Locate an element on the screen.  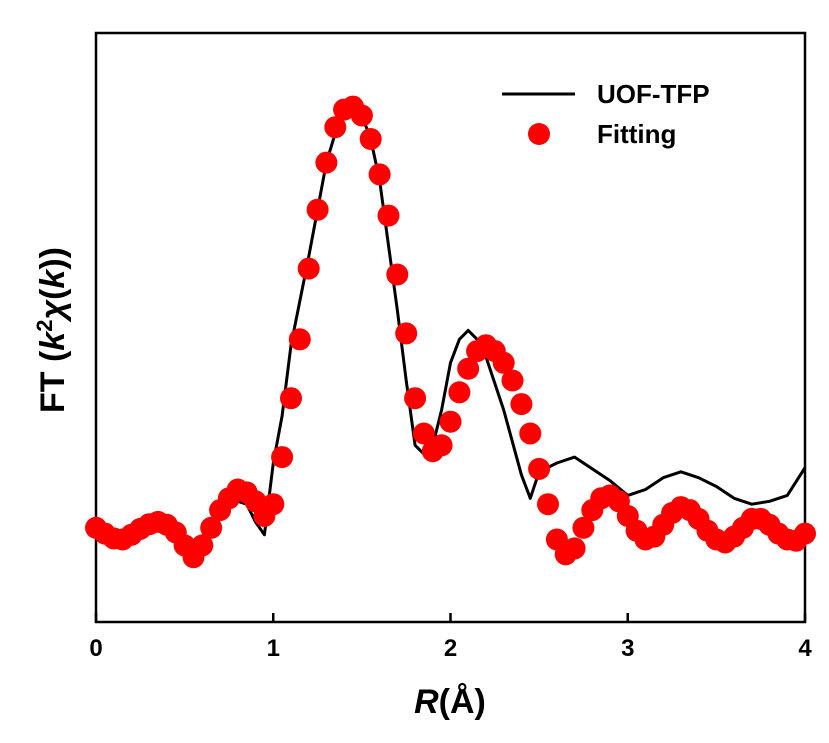
y-axis-label-open-paren: ( is located at coordinates (53, 294).